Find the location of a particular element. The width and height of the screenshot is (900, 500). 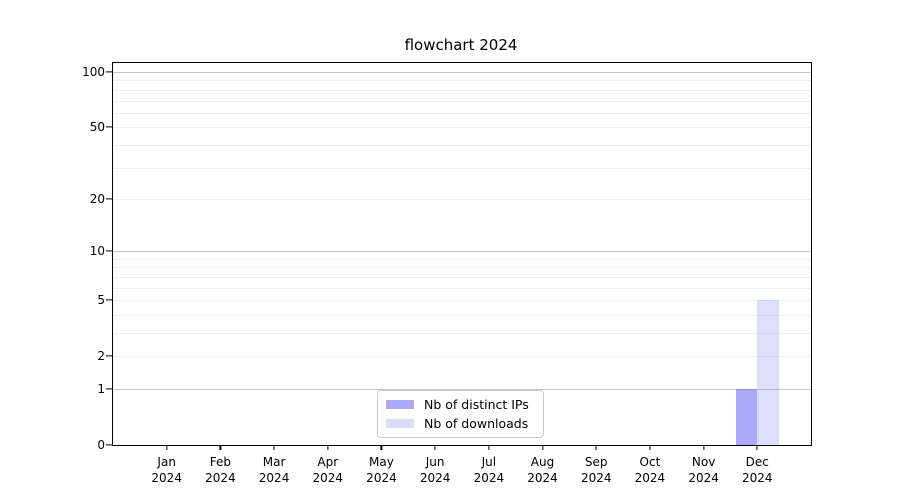

x-tick-label-jul-2024: Jul 2024 is located at coordinates (489, 470).